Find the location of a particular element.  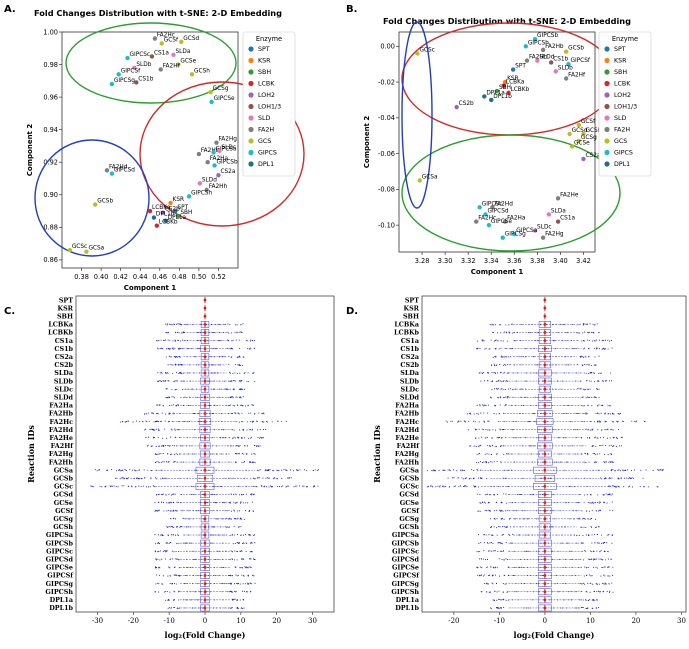

a-legend-label: SBH is located at coordinates (264, 72).